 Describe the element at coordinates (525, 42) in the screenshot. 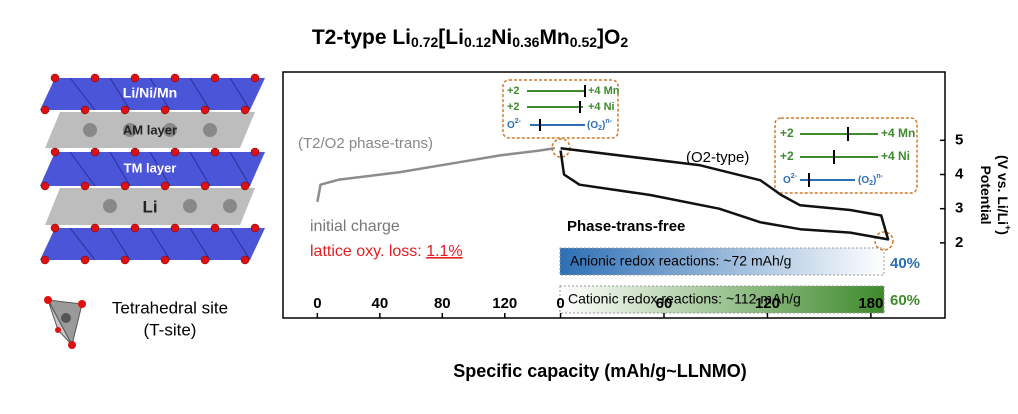

I see `title-sub: 0.36` at that location.